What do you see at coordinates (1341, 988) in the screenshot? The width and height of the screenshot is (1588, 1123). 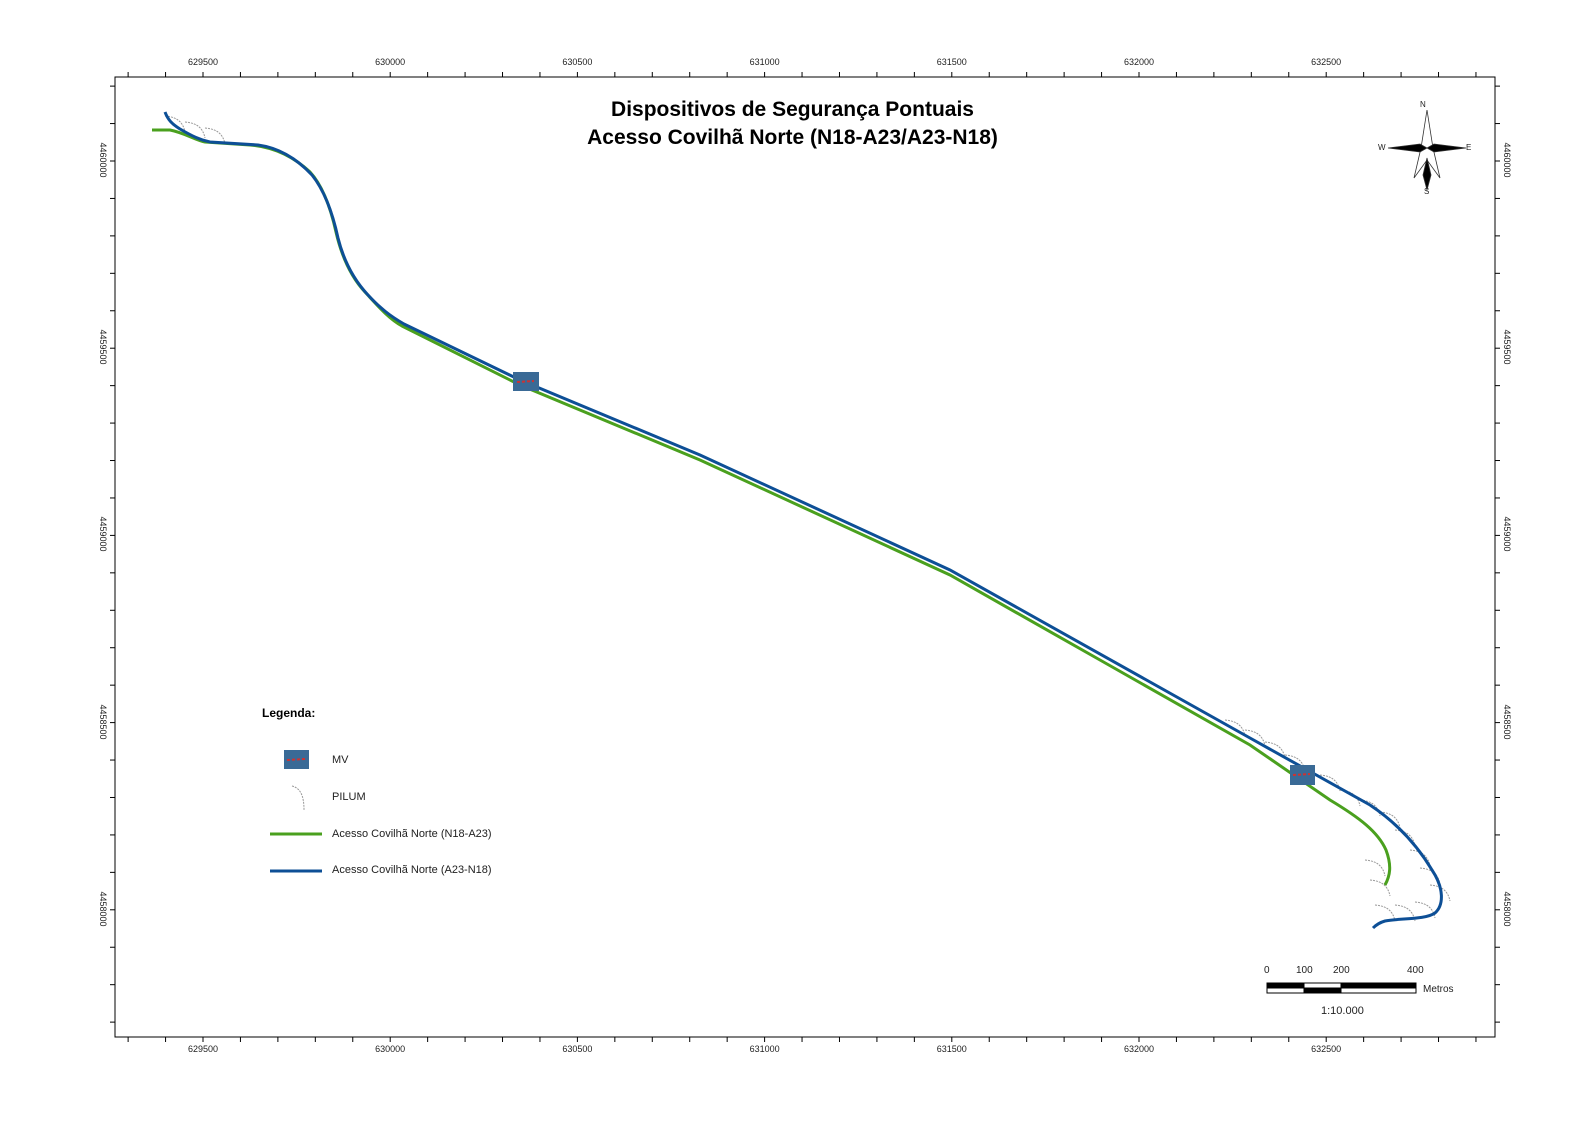 I see `scale-bar` at bounding box center [1341, 988].